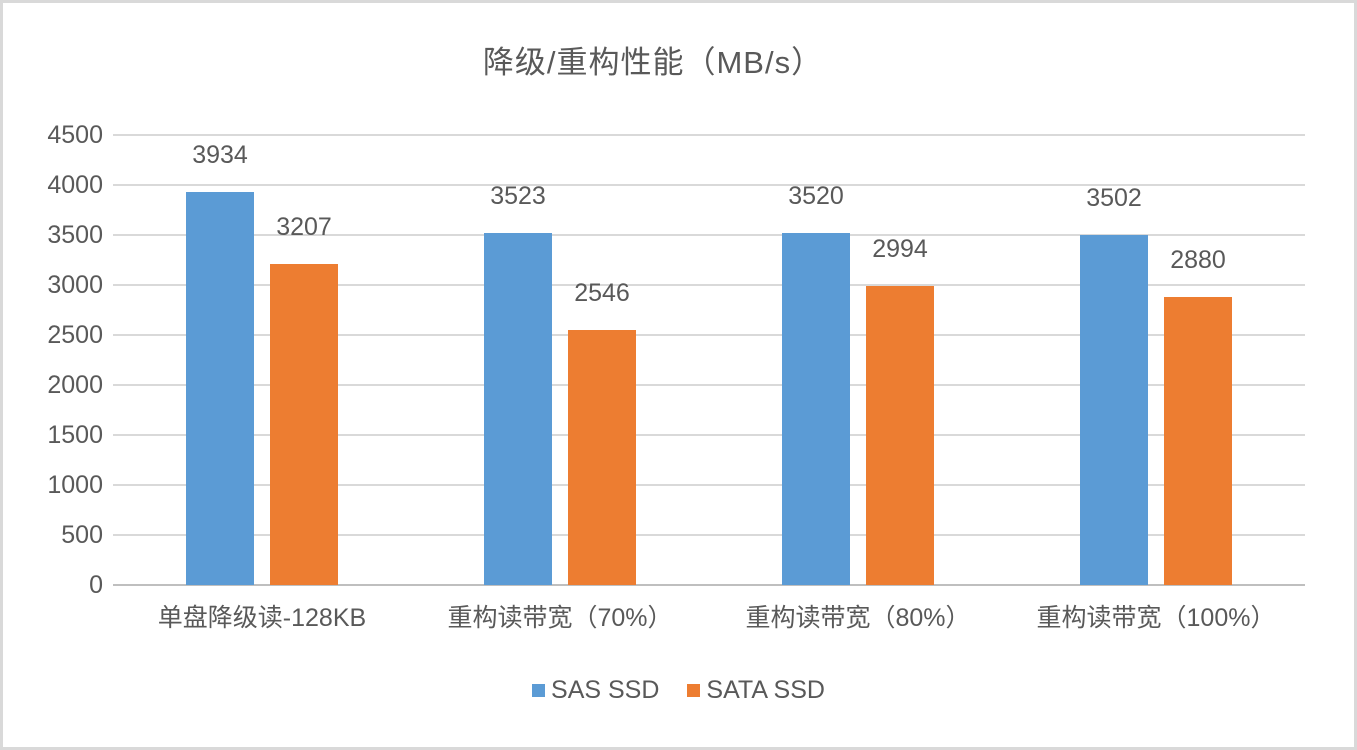 This screenshot has width=1357, height=750. Describe the element at coordinates (816, 196) in the screenshot. I see `bar-value-label: 3520` at that location.